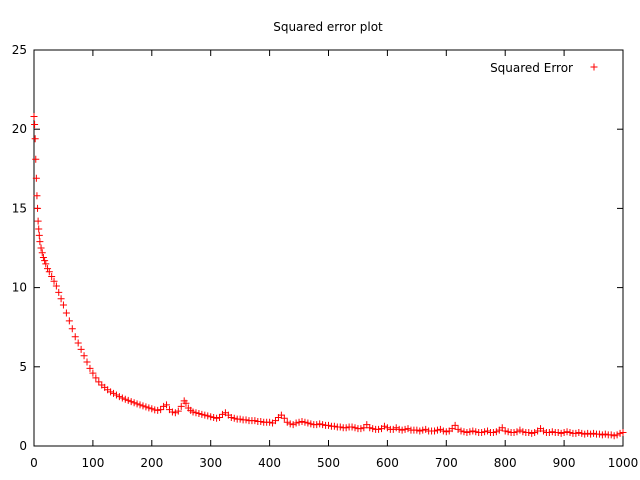 The image size is (640, 480). Describe the element at coordinates (544, 68) in the screenshot. I see `legend: Squared Error` at that location.